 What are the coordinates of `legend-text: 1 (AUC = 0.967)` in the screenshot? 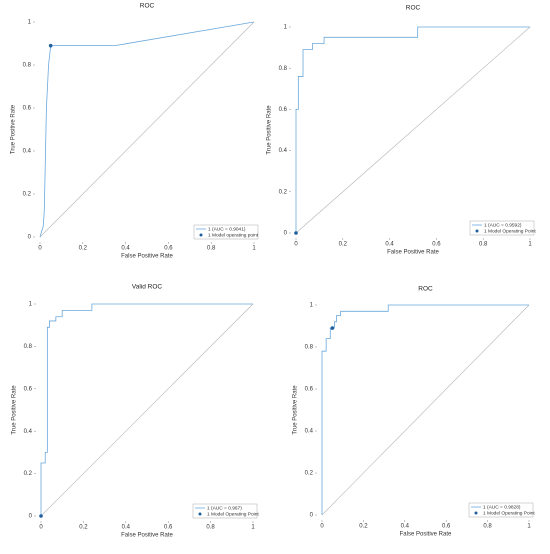 It's located at (224, 508).